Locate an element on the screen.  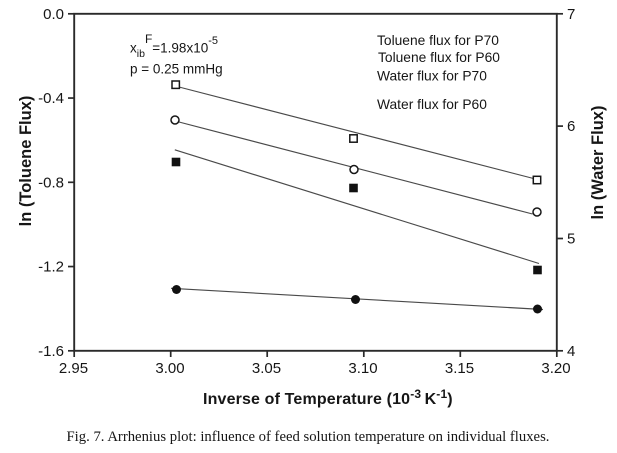
svg-text: 5 is located at coordinates (571, 239).